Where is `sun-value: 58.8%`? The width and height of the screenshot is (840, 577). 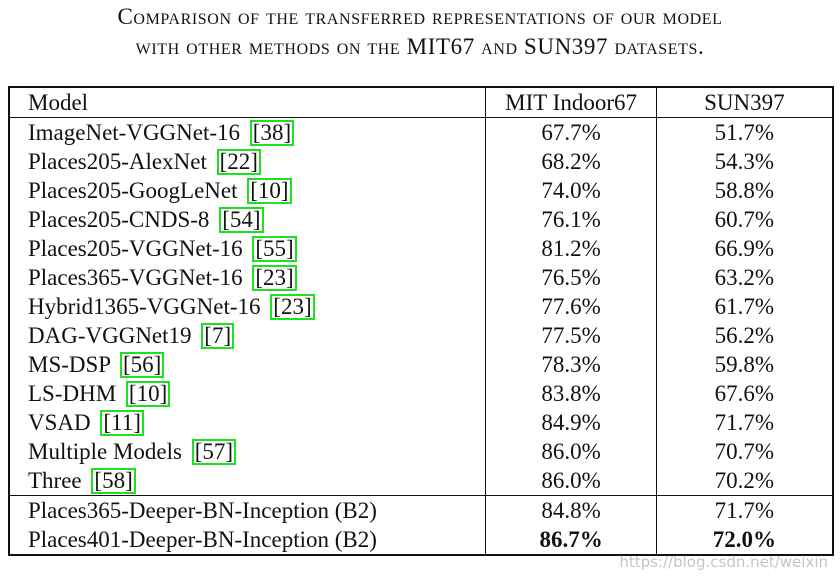
sun-value: 58.8% is located at coordinates (744, 190).